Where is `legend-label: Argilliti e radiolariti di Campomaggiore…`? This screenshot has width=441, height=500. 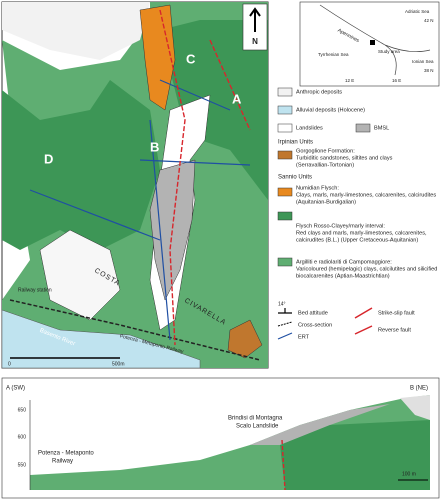
legend-label: Argilliti e radiolariti di Campomaggiore… is located at coordinates (344, 262).